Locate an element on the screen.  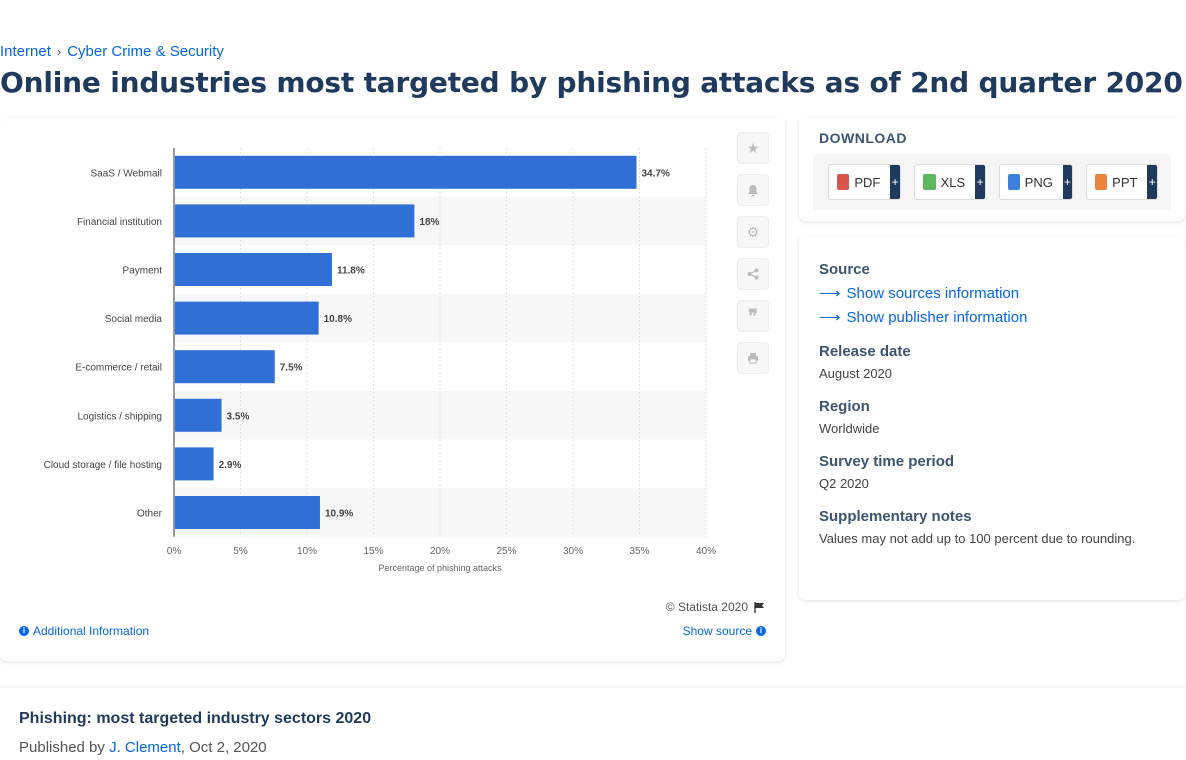
supplementary-notes-label: Supplementary notes is located at coordinates (895, 516).